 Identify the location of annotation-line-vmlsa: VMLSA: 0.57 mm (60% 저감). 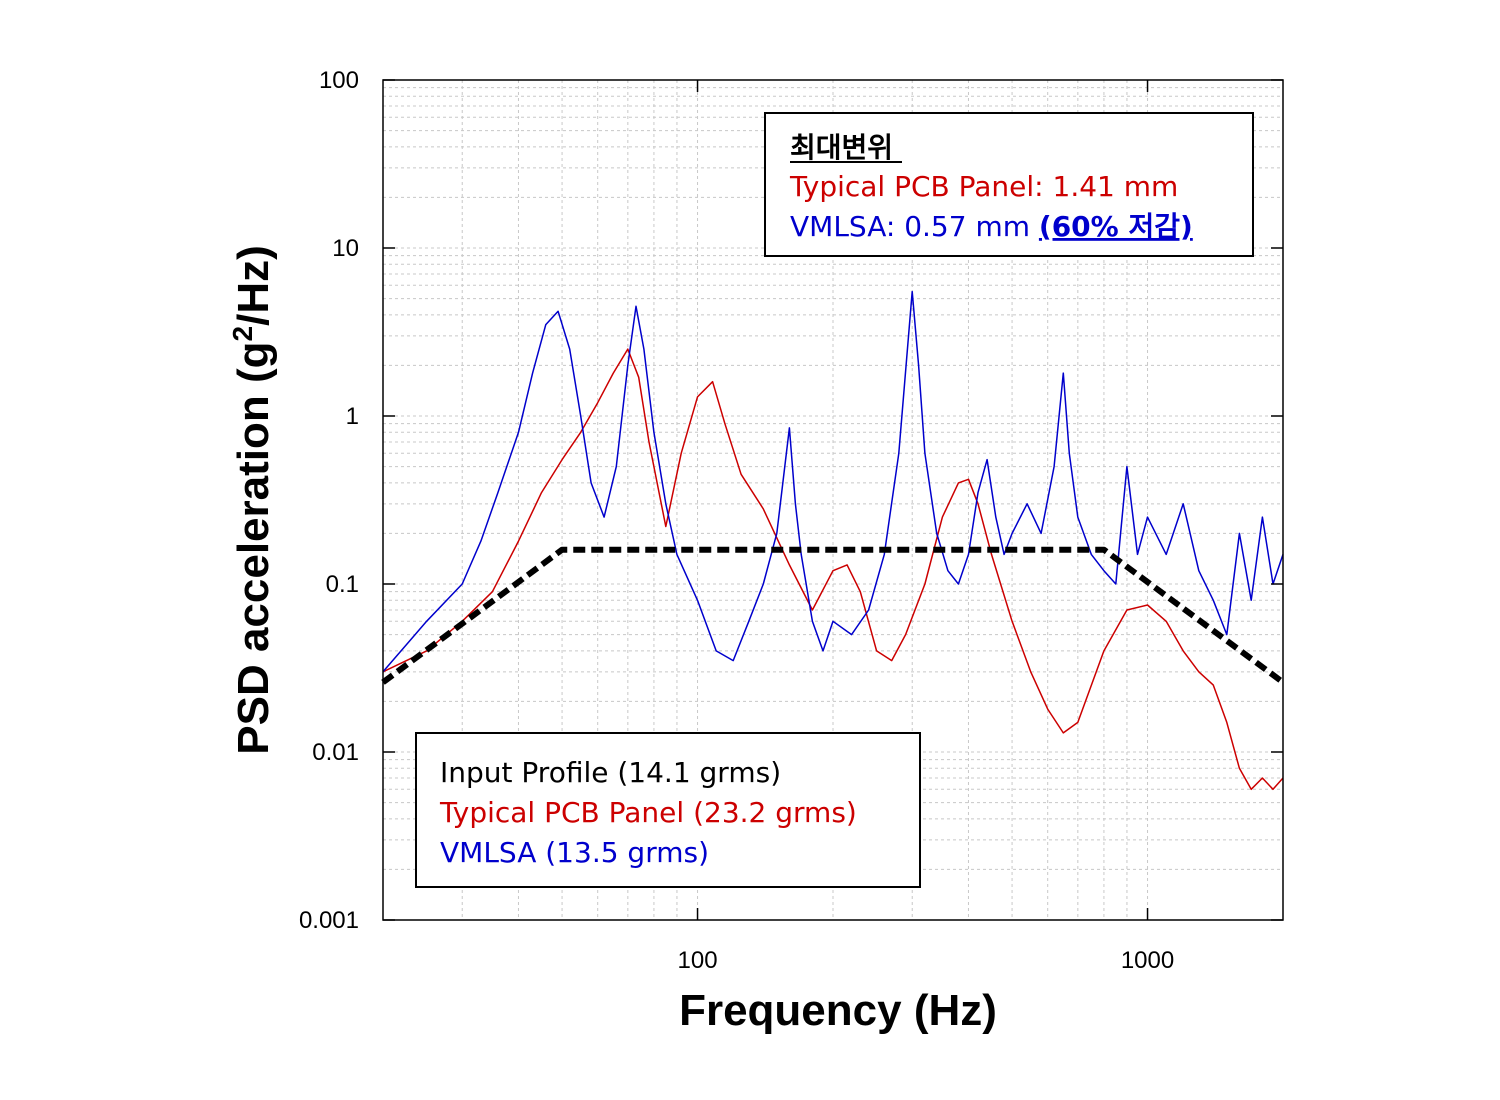
(991, 226).